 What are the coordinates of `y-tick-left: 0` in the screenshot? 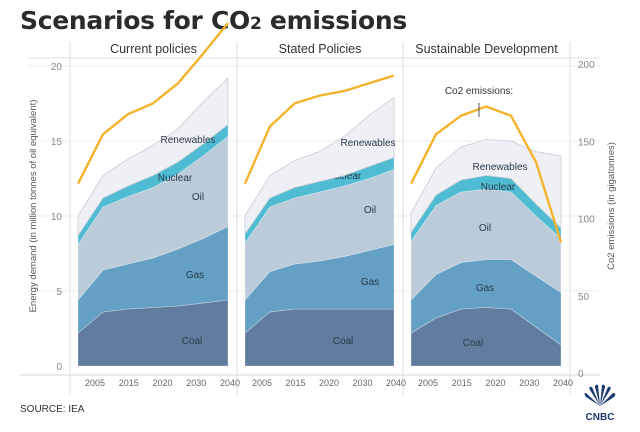 It's located at (59, 367).